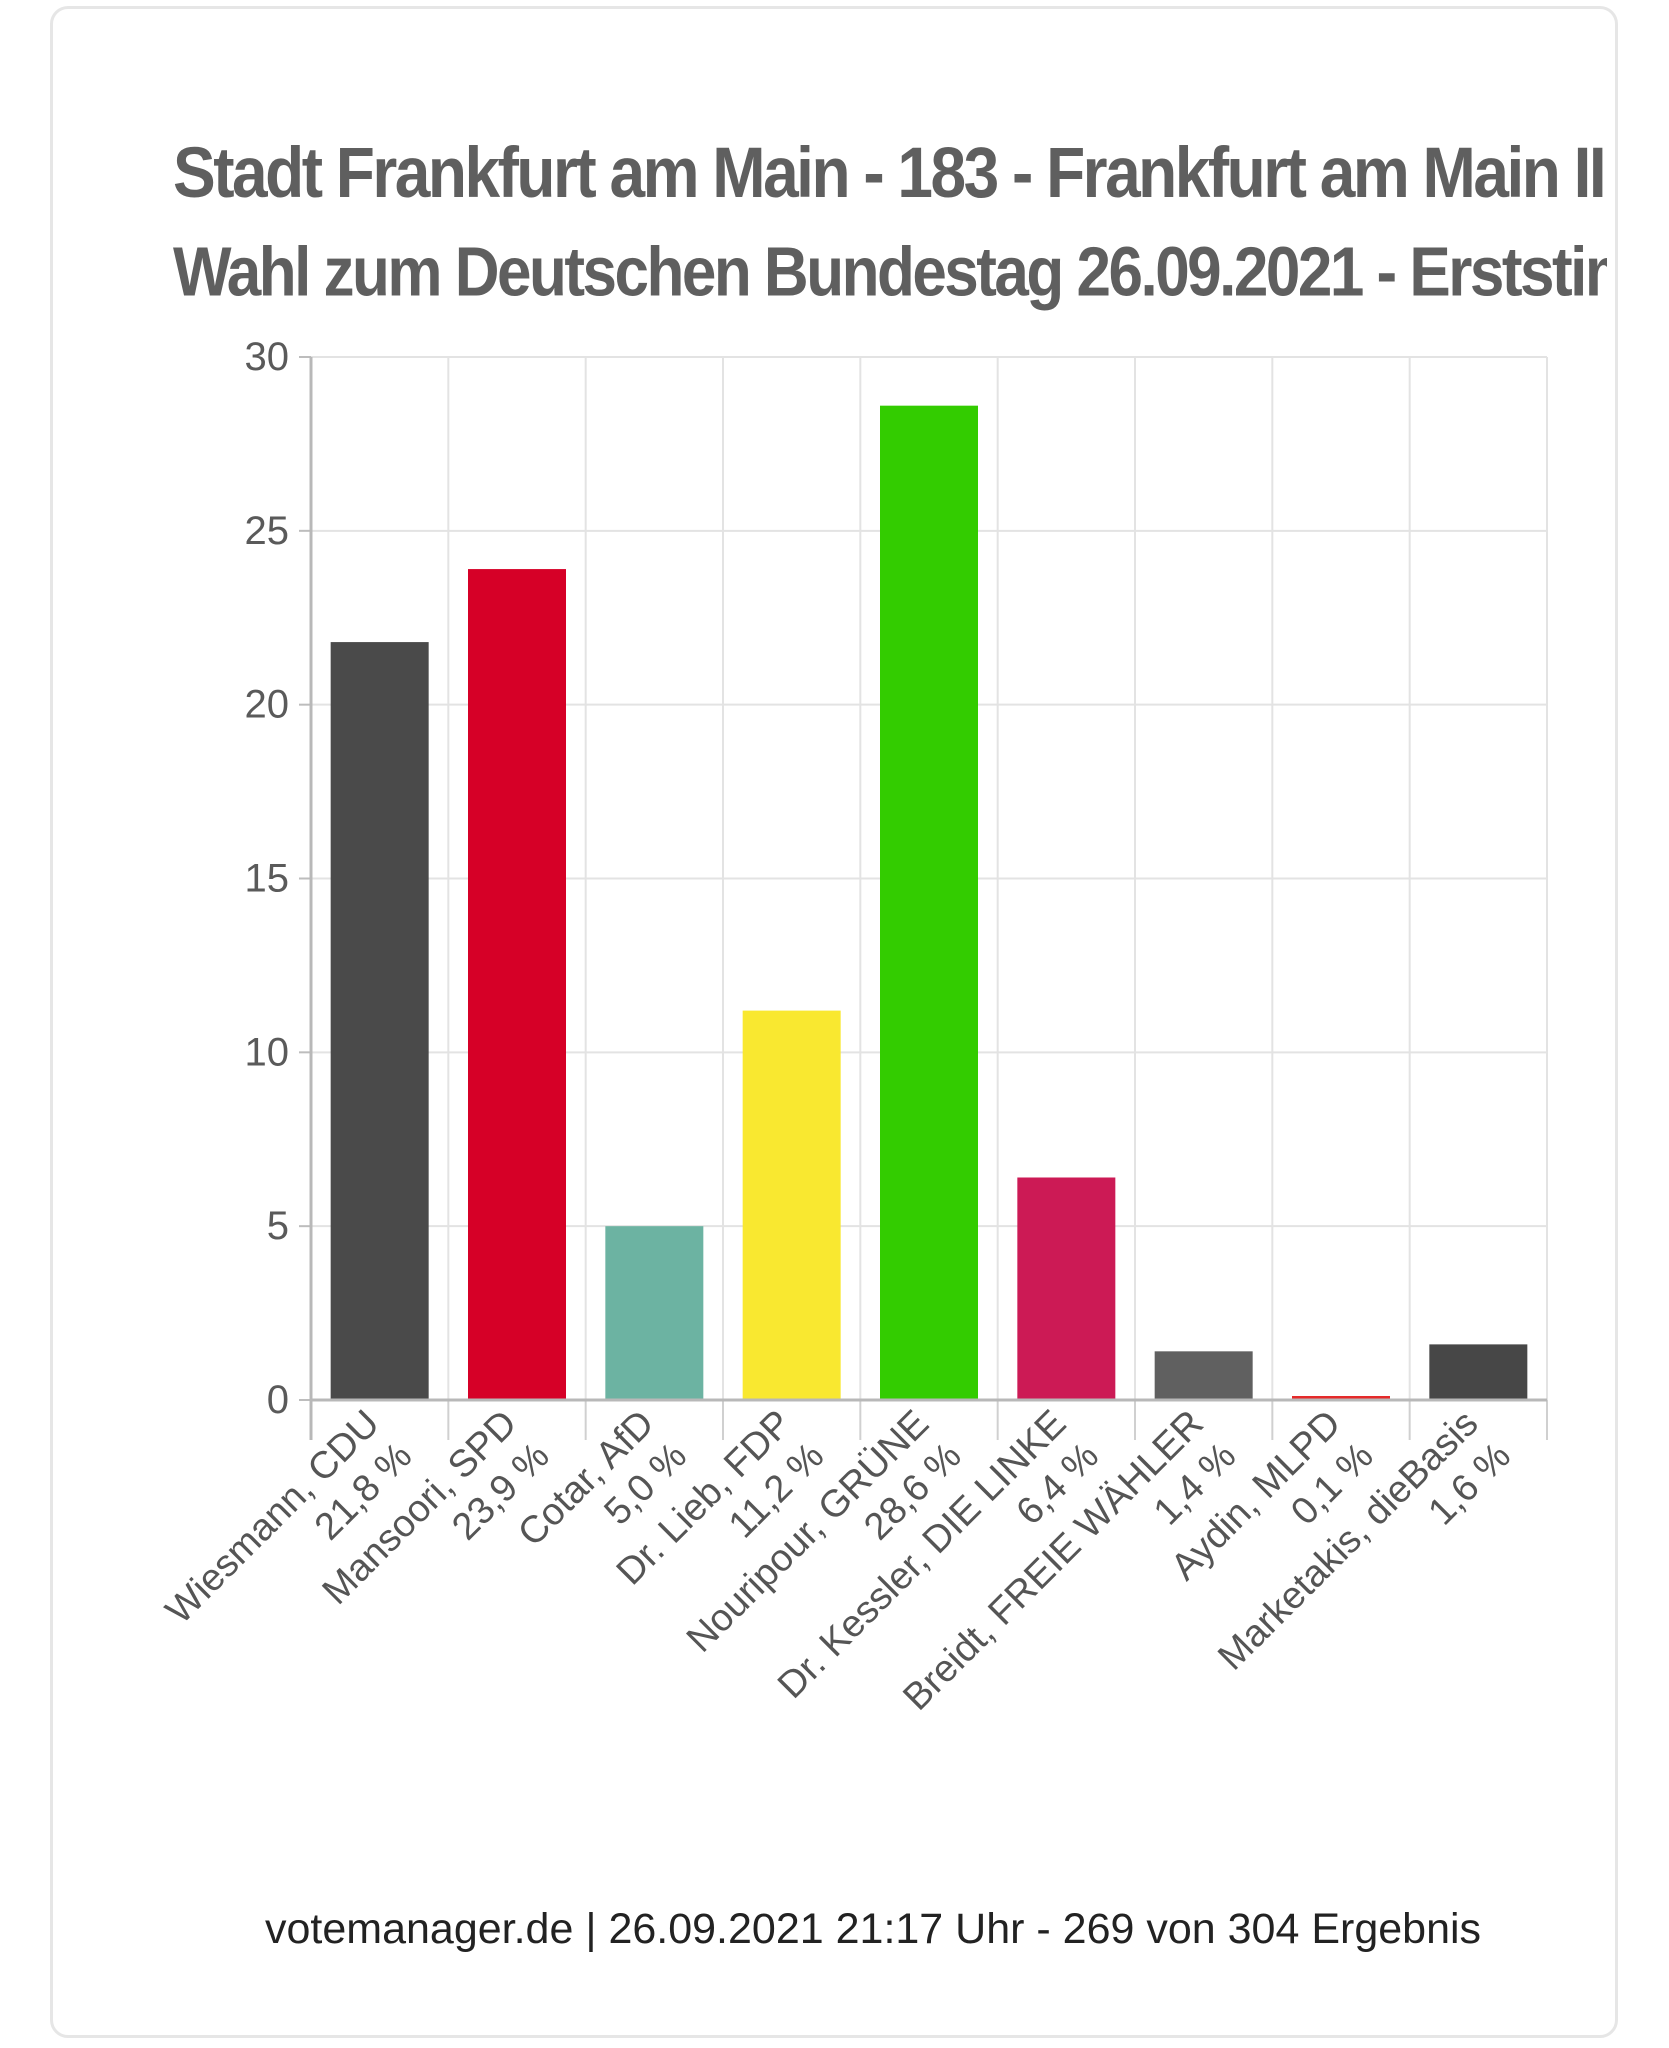  What do you see at coordinates (278, 1400) in the screenshot?
I see `y-tick-label: 0` at bounding box center [278, 1400].